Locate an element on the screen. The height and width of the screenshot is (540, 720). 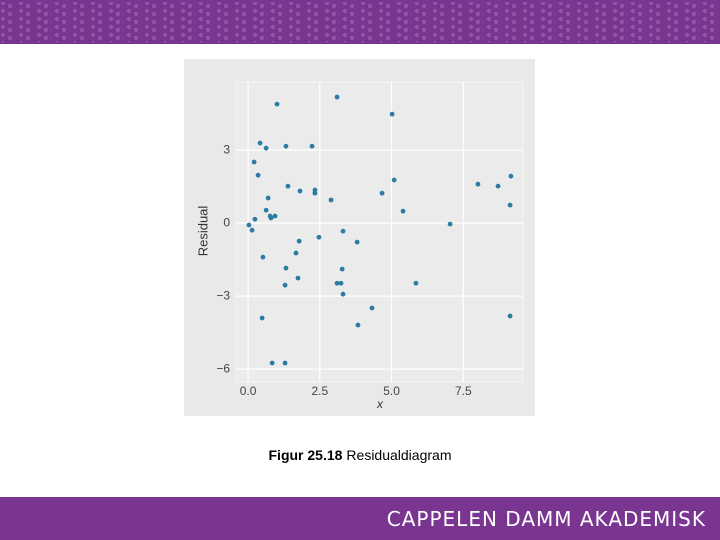
x-axis-label: x is located at coordinates (380, 404).